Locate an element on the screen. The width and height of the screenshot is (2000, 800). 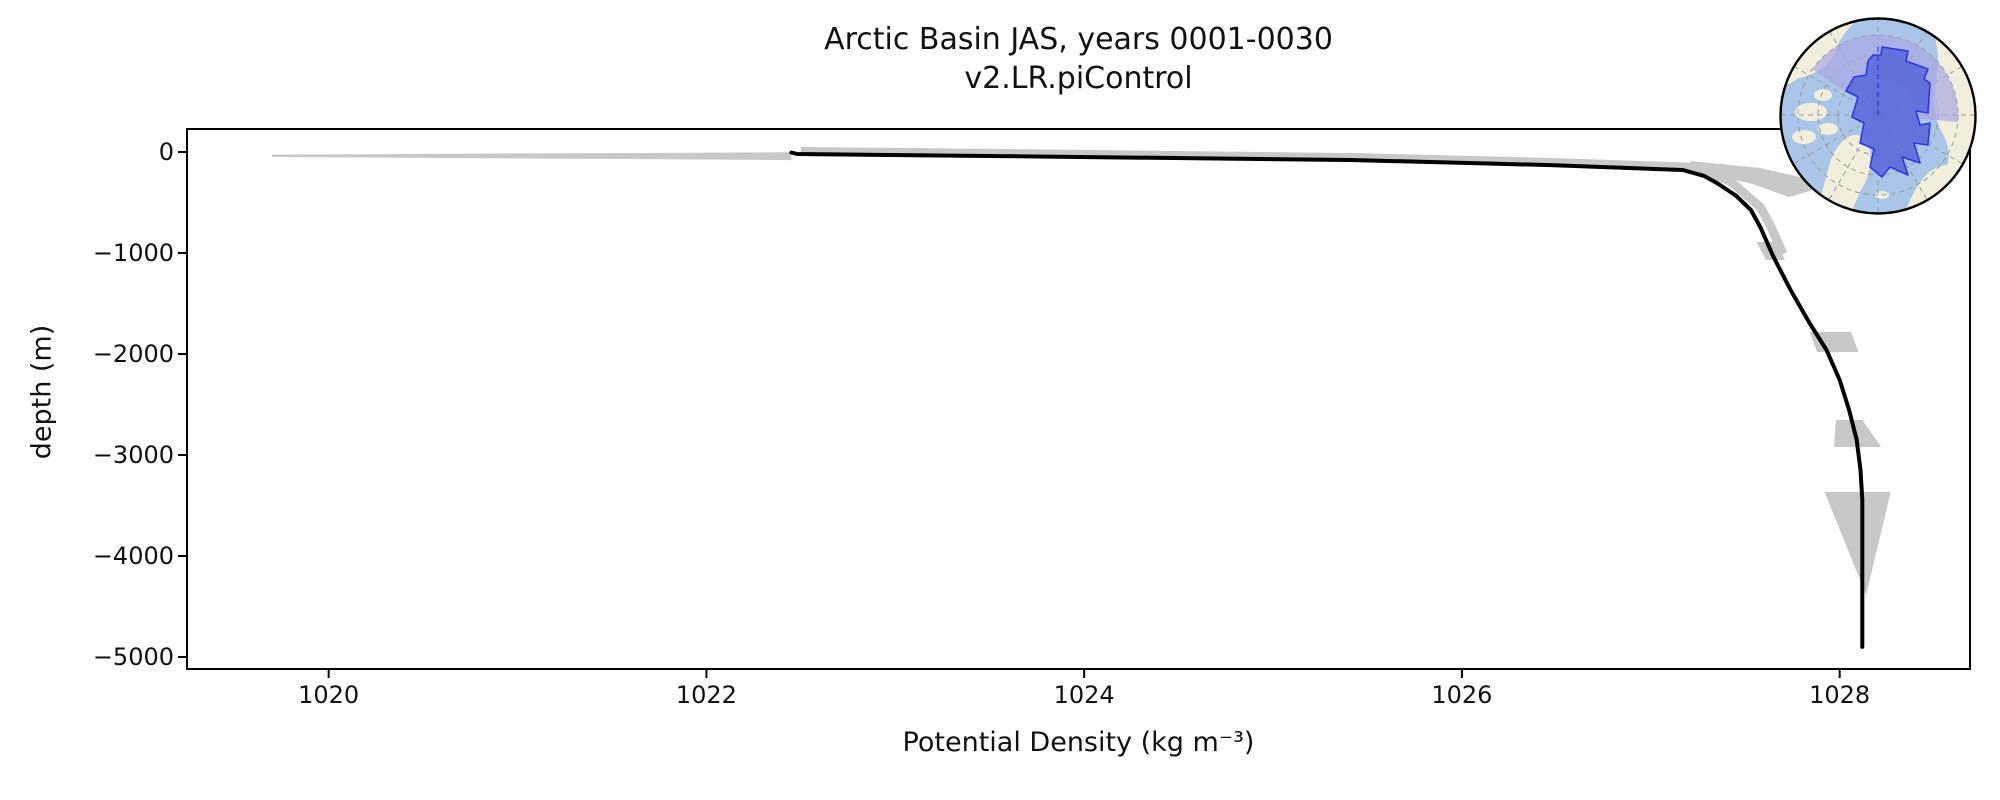
x-tick-label: 1026 is located at coordinates (1462, 695).